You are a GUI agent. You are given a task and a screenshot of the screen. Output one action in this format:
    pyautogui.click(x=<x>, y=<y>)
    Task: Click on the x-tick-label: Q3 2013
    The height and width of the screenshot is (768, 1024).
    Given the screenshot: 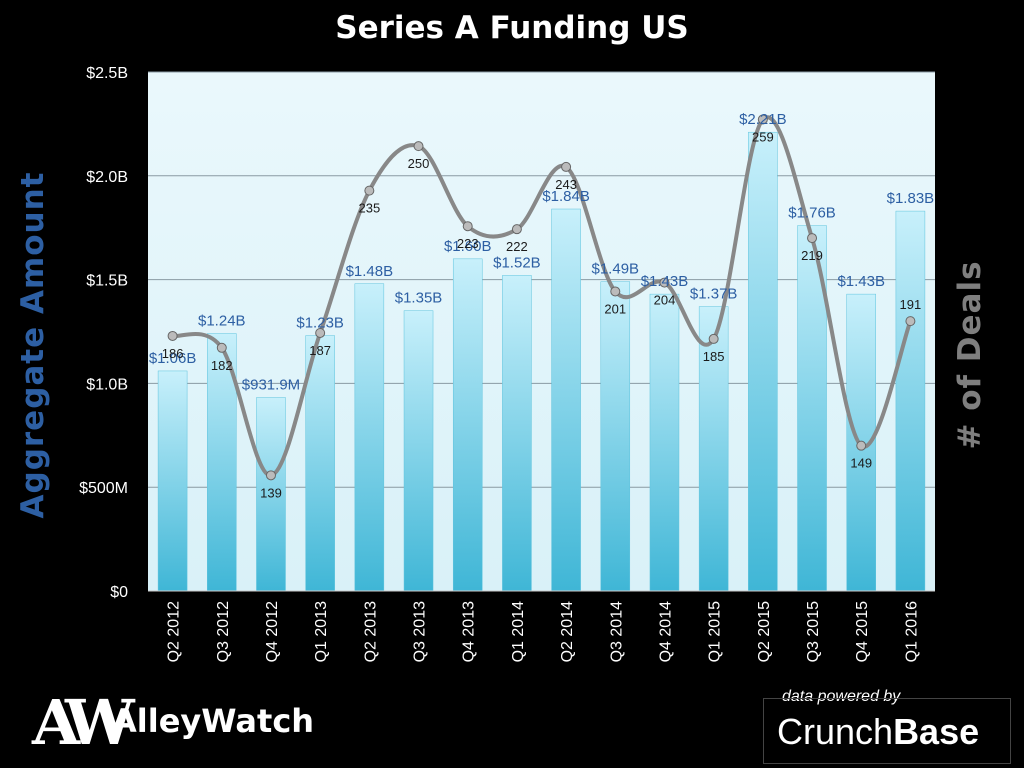 What is the action you would take?
    pyautogui.click(x=420, y=631)
    